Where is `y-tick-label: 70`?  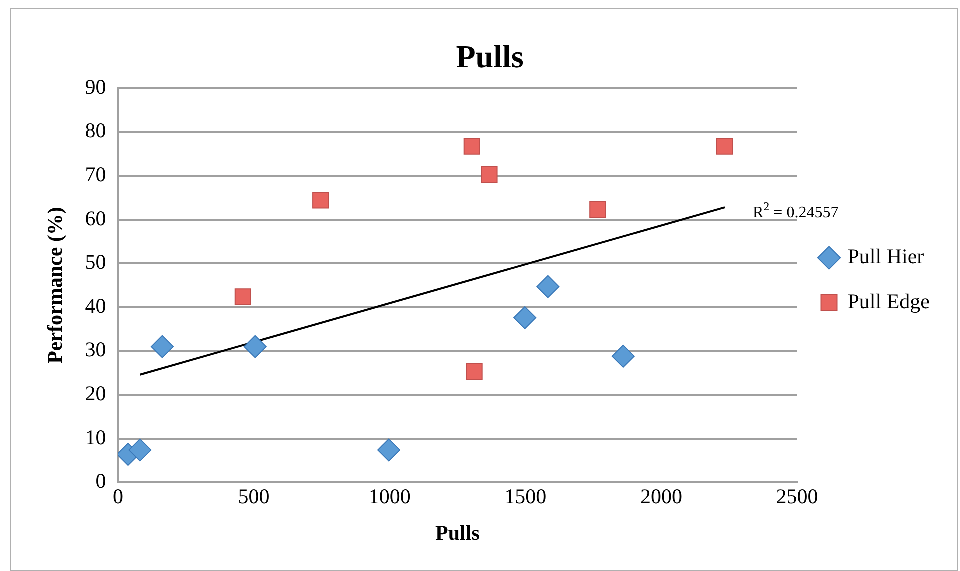 y-tick-label: 70 is located at coordinates (95, 174).